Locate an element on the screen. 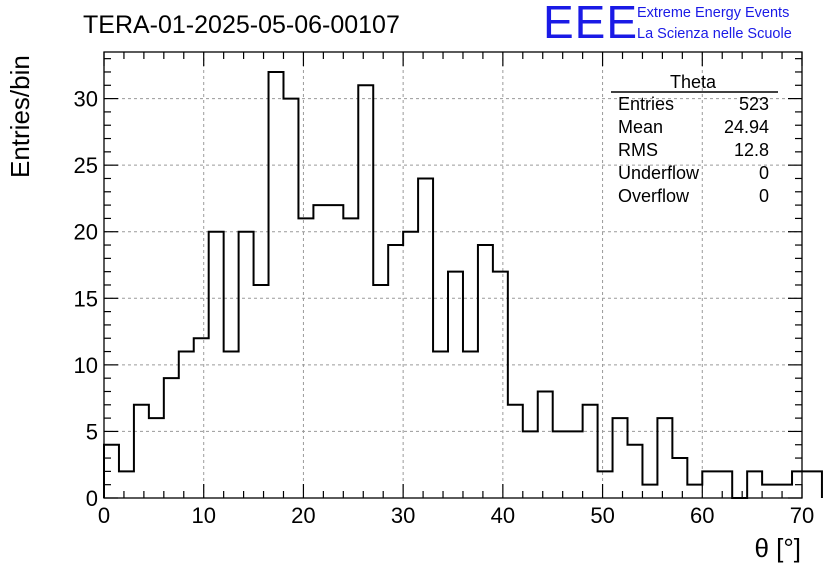 The width and height of the screenshot is (836, 572). x-tick-label: 60 is located at coordinates (702, 515).